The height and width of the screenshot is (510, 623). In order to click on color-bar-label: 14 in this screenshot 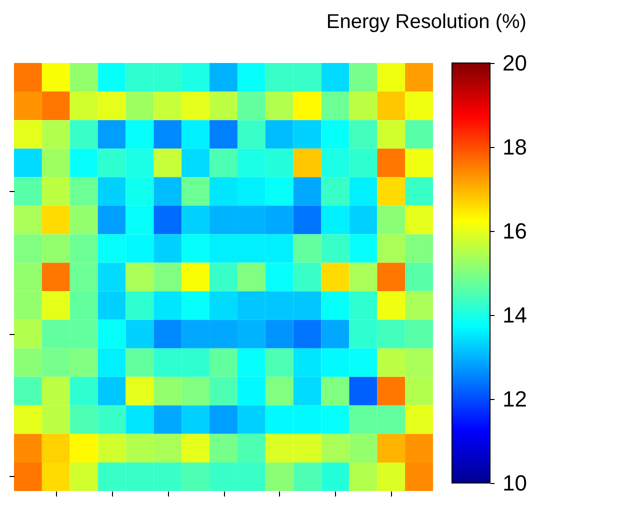, I will do `click(514, 315)`.